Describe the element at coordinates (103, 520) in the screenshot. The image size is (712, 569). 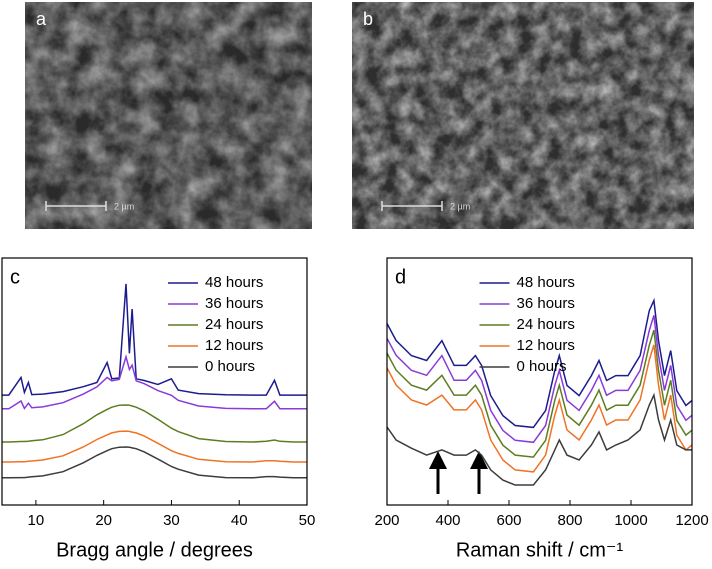
I see `x-tick-label: 20` at that location.